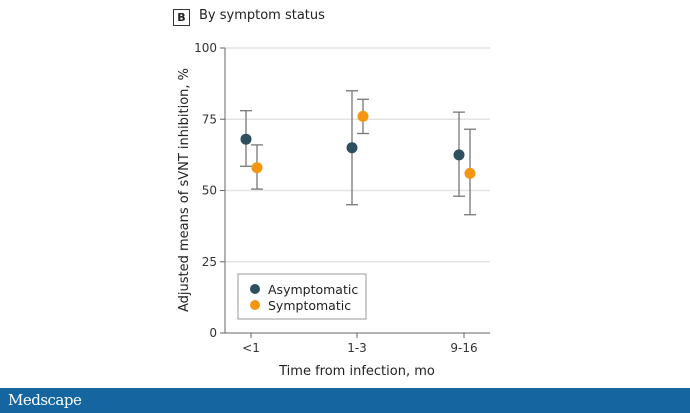  I want to click on panel-title: By symptom status, so click(262, 15).